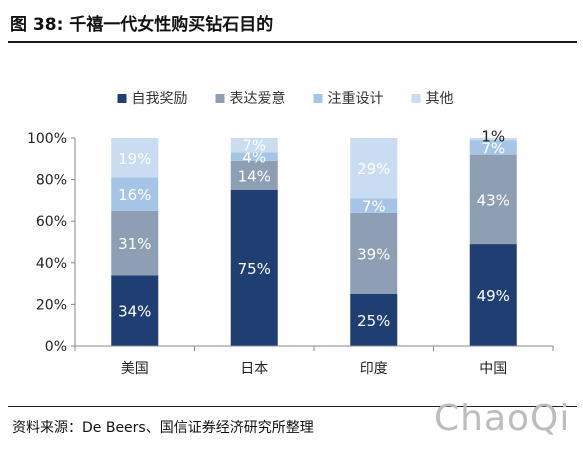 The image size is (583, 455). What do you see at coordinates (51, 181) in the screenshot?
I see `y-tick-label: 80%` at bounding box center [51, 181].